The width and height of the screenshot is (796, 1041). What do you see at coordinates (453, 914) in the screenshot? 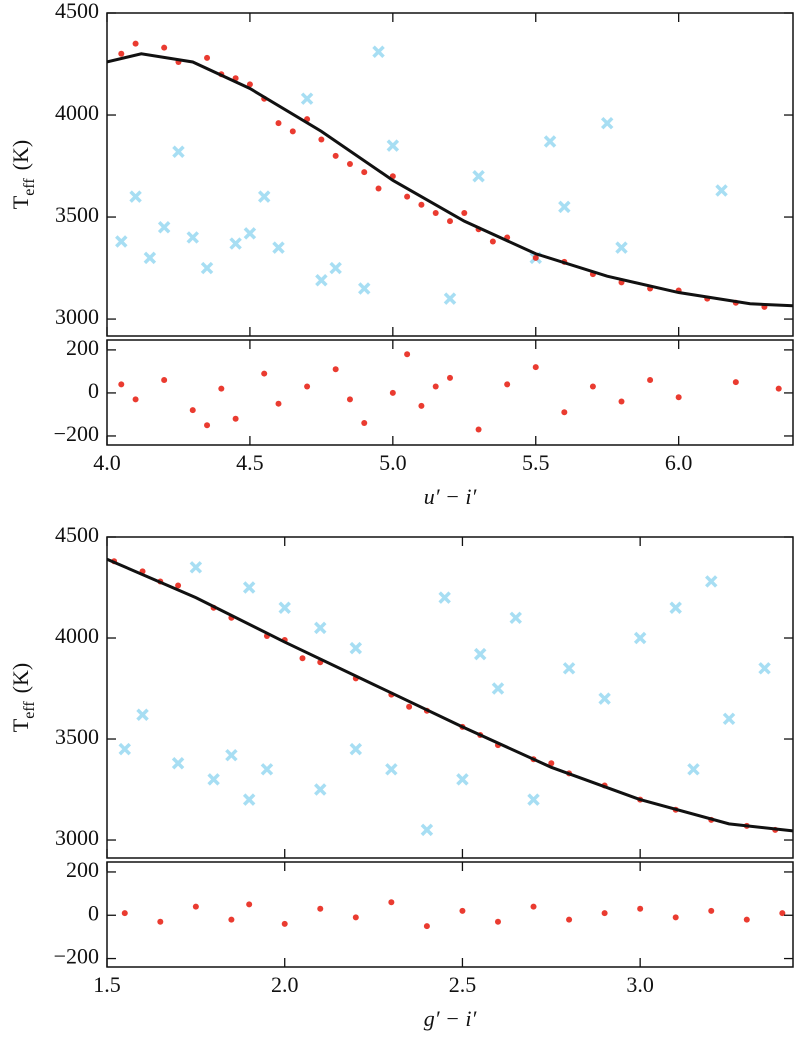
I see `plot-area` at bounding box center [453, 914].